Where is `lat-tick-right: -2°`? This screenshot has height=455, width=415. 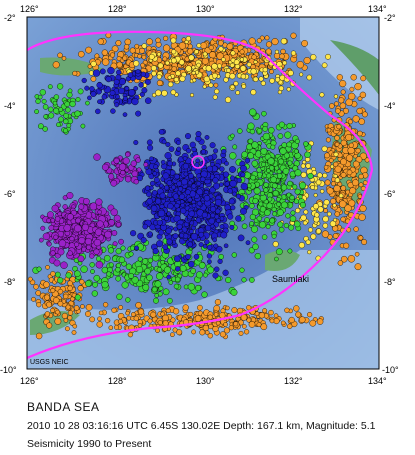 lat-tick-right: -2° is located at coordinates (390, 18).